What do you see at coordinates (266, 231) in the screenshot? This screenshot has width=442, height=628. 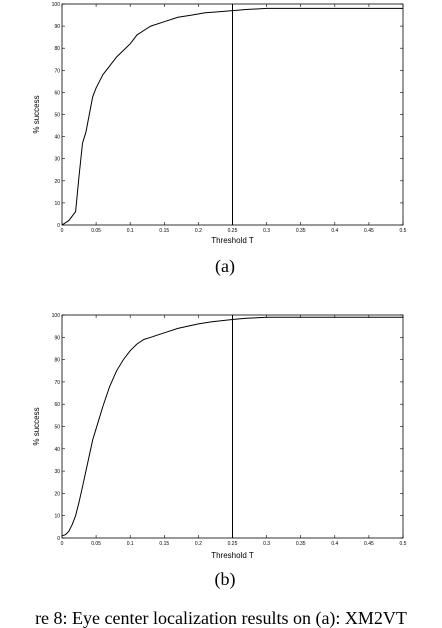 I see `panel-a-x-tick-label: 0.3` at bounding box center [266, 231].